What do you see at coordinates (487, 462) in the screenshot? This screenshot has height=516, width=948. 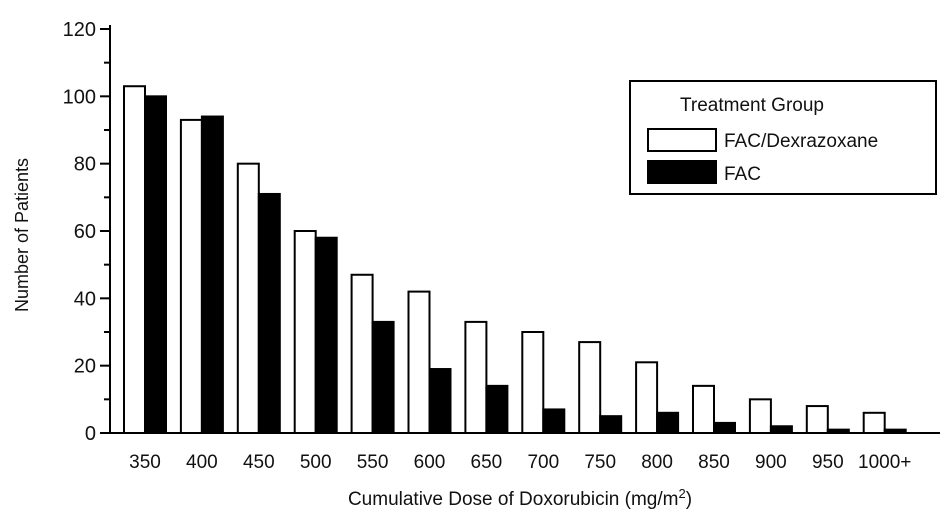 I see `x-tick-label: 650` at bounding box center [487, 462].